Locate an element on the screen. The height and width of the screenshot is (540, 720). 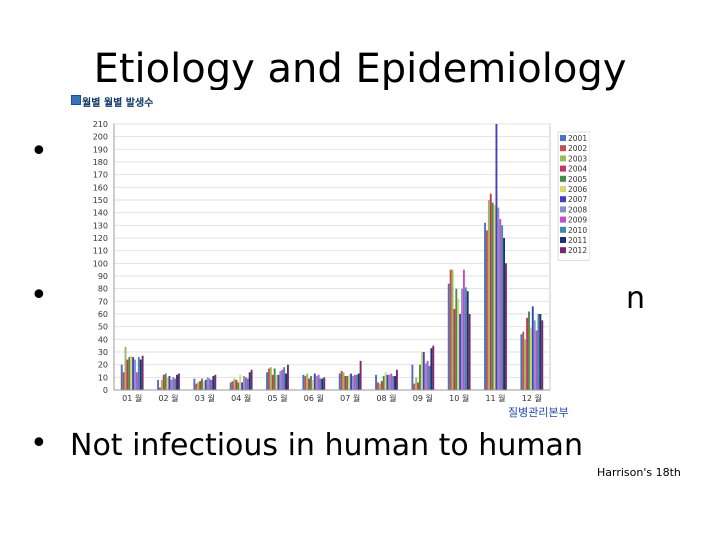
chart-title-icon is located at coordinates (76, 100).